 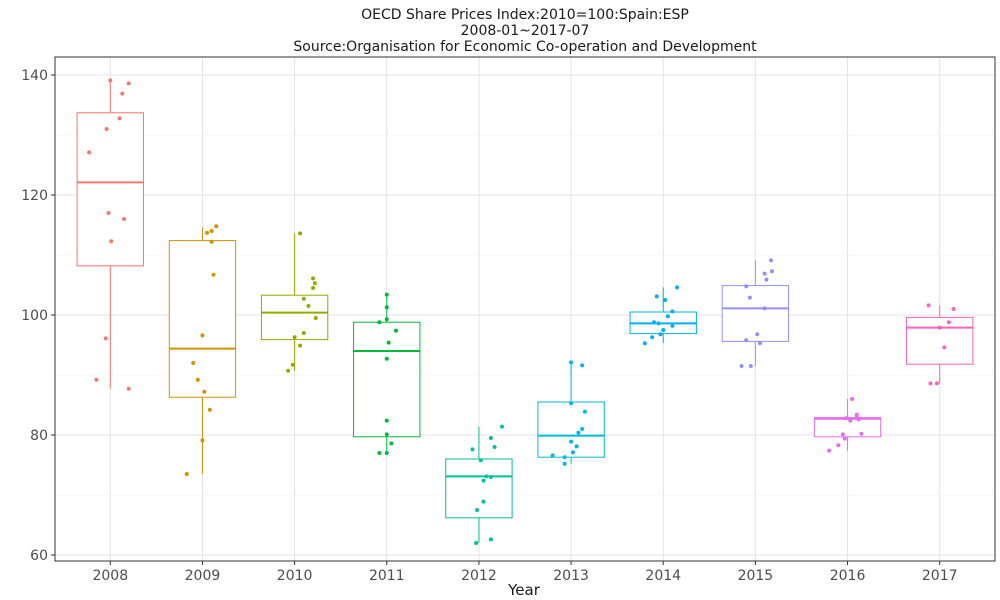 I want to click on x-tick-label: 2016, so click(x=848, y=576).